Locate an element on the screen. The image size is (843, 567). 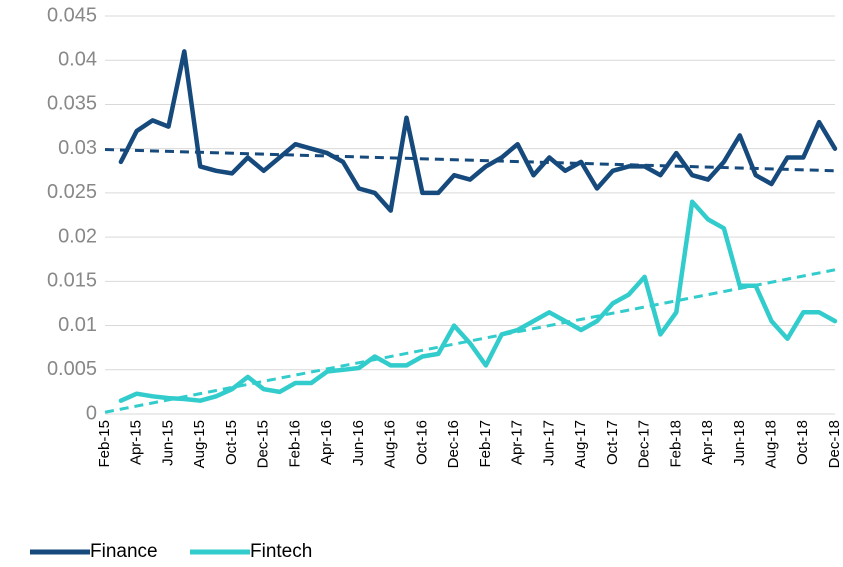
x-tick-label: Aug-16 is located at coordinates (390, 444).